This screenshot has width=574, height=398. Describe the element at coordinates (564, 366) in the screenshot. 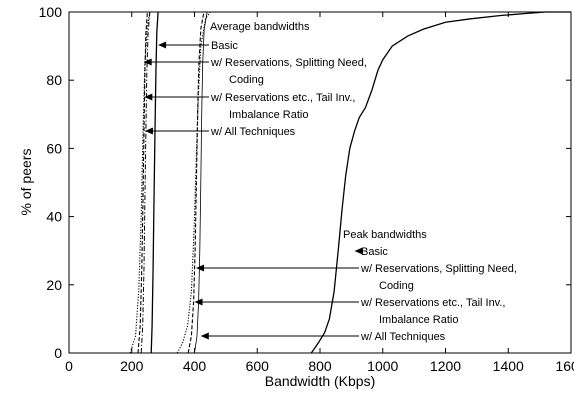

I see `x-tick-label: 1600` at that location.